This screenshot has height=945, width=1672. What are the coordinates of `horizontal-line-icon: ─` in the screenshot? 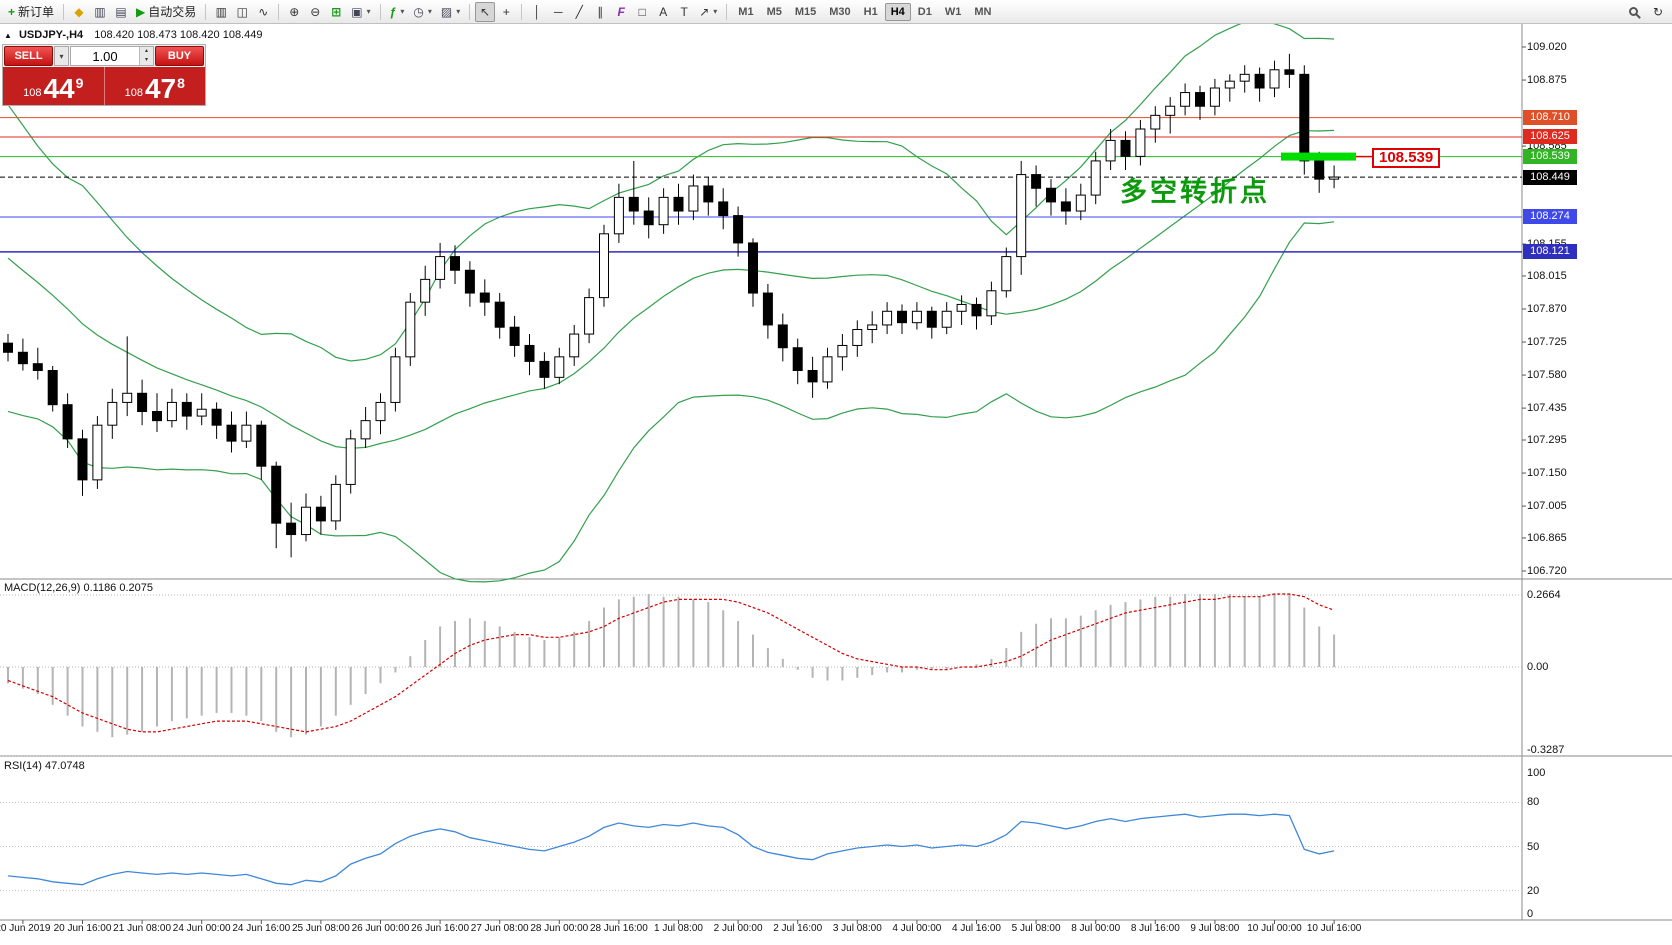 It's located at (558, 11).